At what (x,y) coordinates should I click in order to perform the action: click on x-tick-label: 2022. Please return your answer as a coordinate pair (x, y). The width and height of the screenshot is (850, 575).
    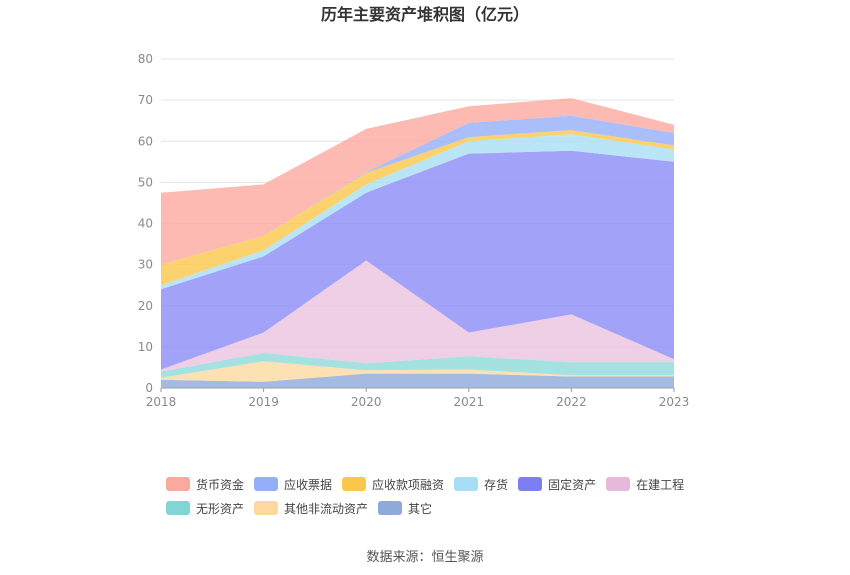
    Looking at the image, I should click on (571, 402).